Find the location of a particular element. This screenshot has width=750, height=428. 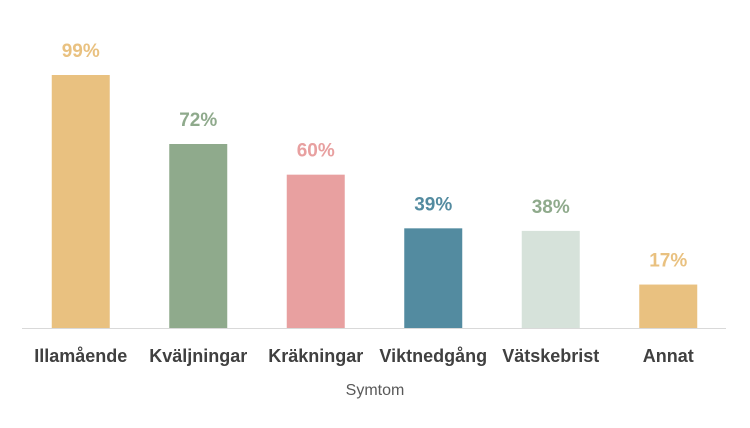

x-tick-label: Kräkningar is located at coordinates (315, 356).